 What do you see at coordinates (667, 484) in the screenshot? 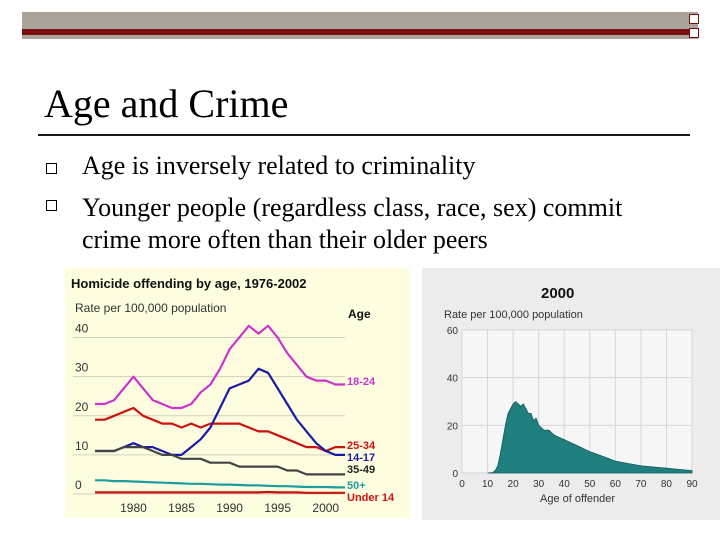
I see `x-tick-label: 80` at bounding box center [667, 484].